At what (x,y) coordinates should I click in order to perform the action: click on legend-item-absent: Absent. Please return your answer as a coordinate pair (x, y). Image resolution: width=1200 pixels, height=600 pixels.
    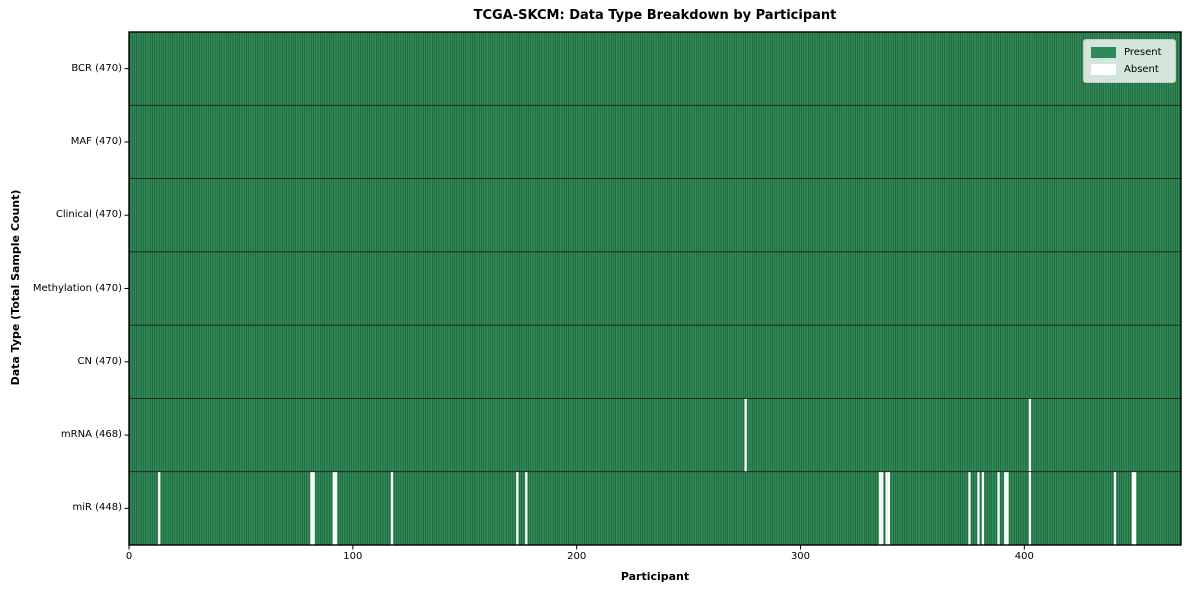
    Looking at the image, I should click on (1129, 69).